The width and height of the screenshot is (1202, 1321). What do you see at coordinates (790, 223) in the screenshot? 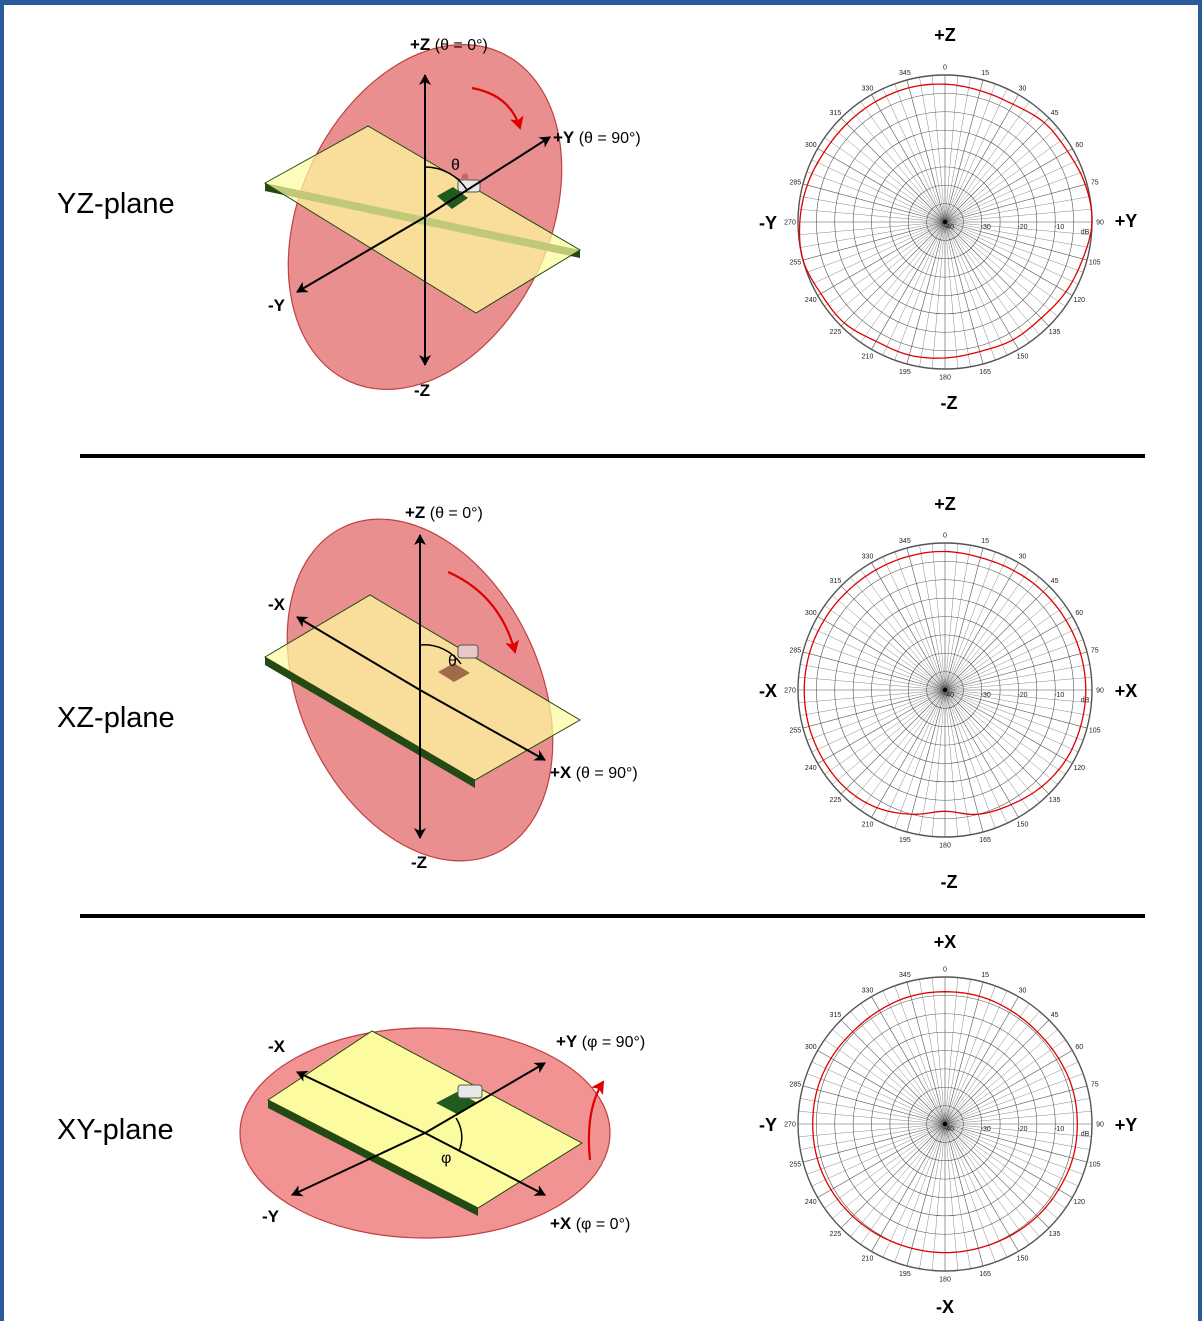
I see `polar-angle-label: 270` at bounding box center [790, 223].